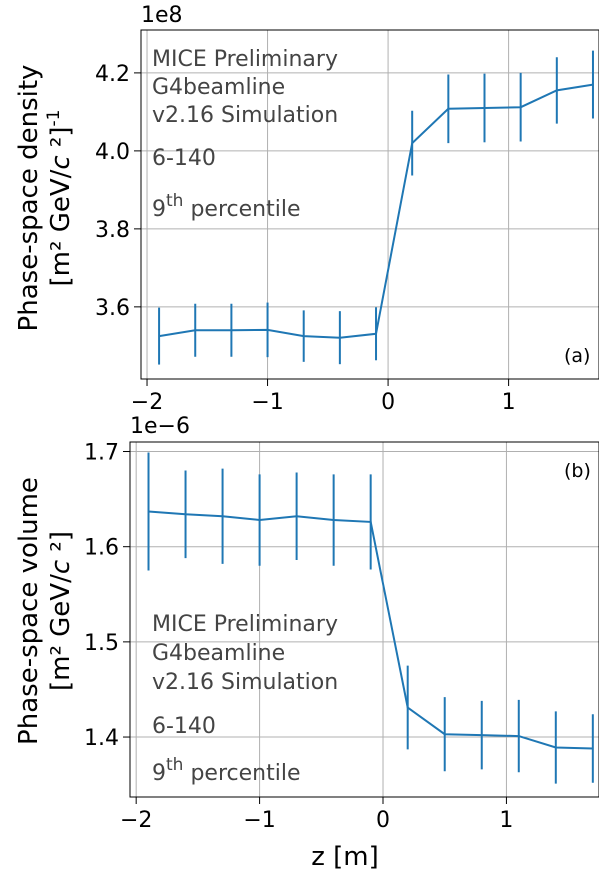  What do you see at coordinates (345, 857) in the screenshot?
I see `panel-b-xlabel: z [m]` at bounding box center [345, 857].